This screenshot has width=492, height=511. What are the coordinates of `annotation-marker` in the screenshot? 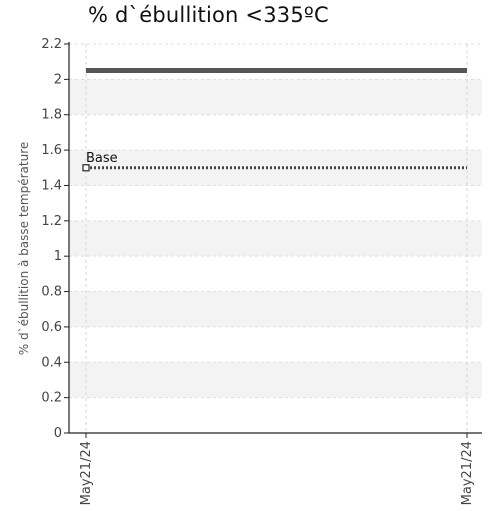 It's located at (86, 168).